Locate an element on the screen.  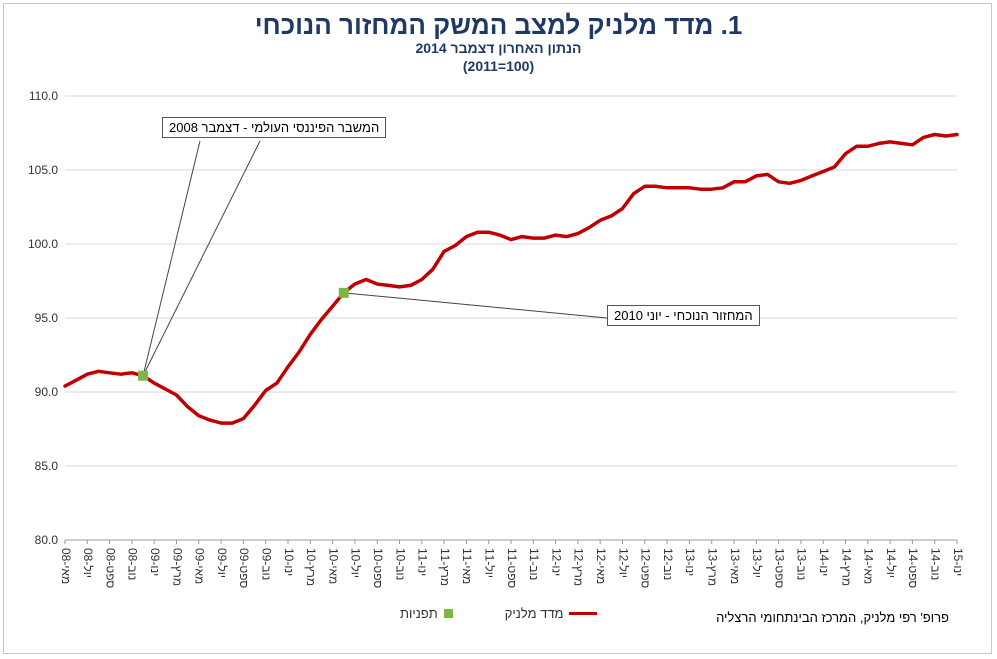
legend-label-turning-points: תפניות is located at coordinates (419, 613).